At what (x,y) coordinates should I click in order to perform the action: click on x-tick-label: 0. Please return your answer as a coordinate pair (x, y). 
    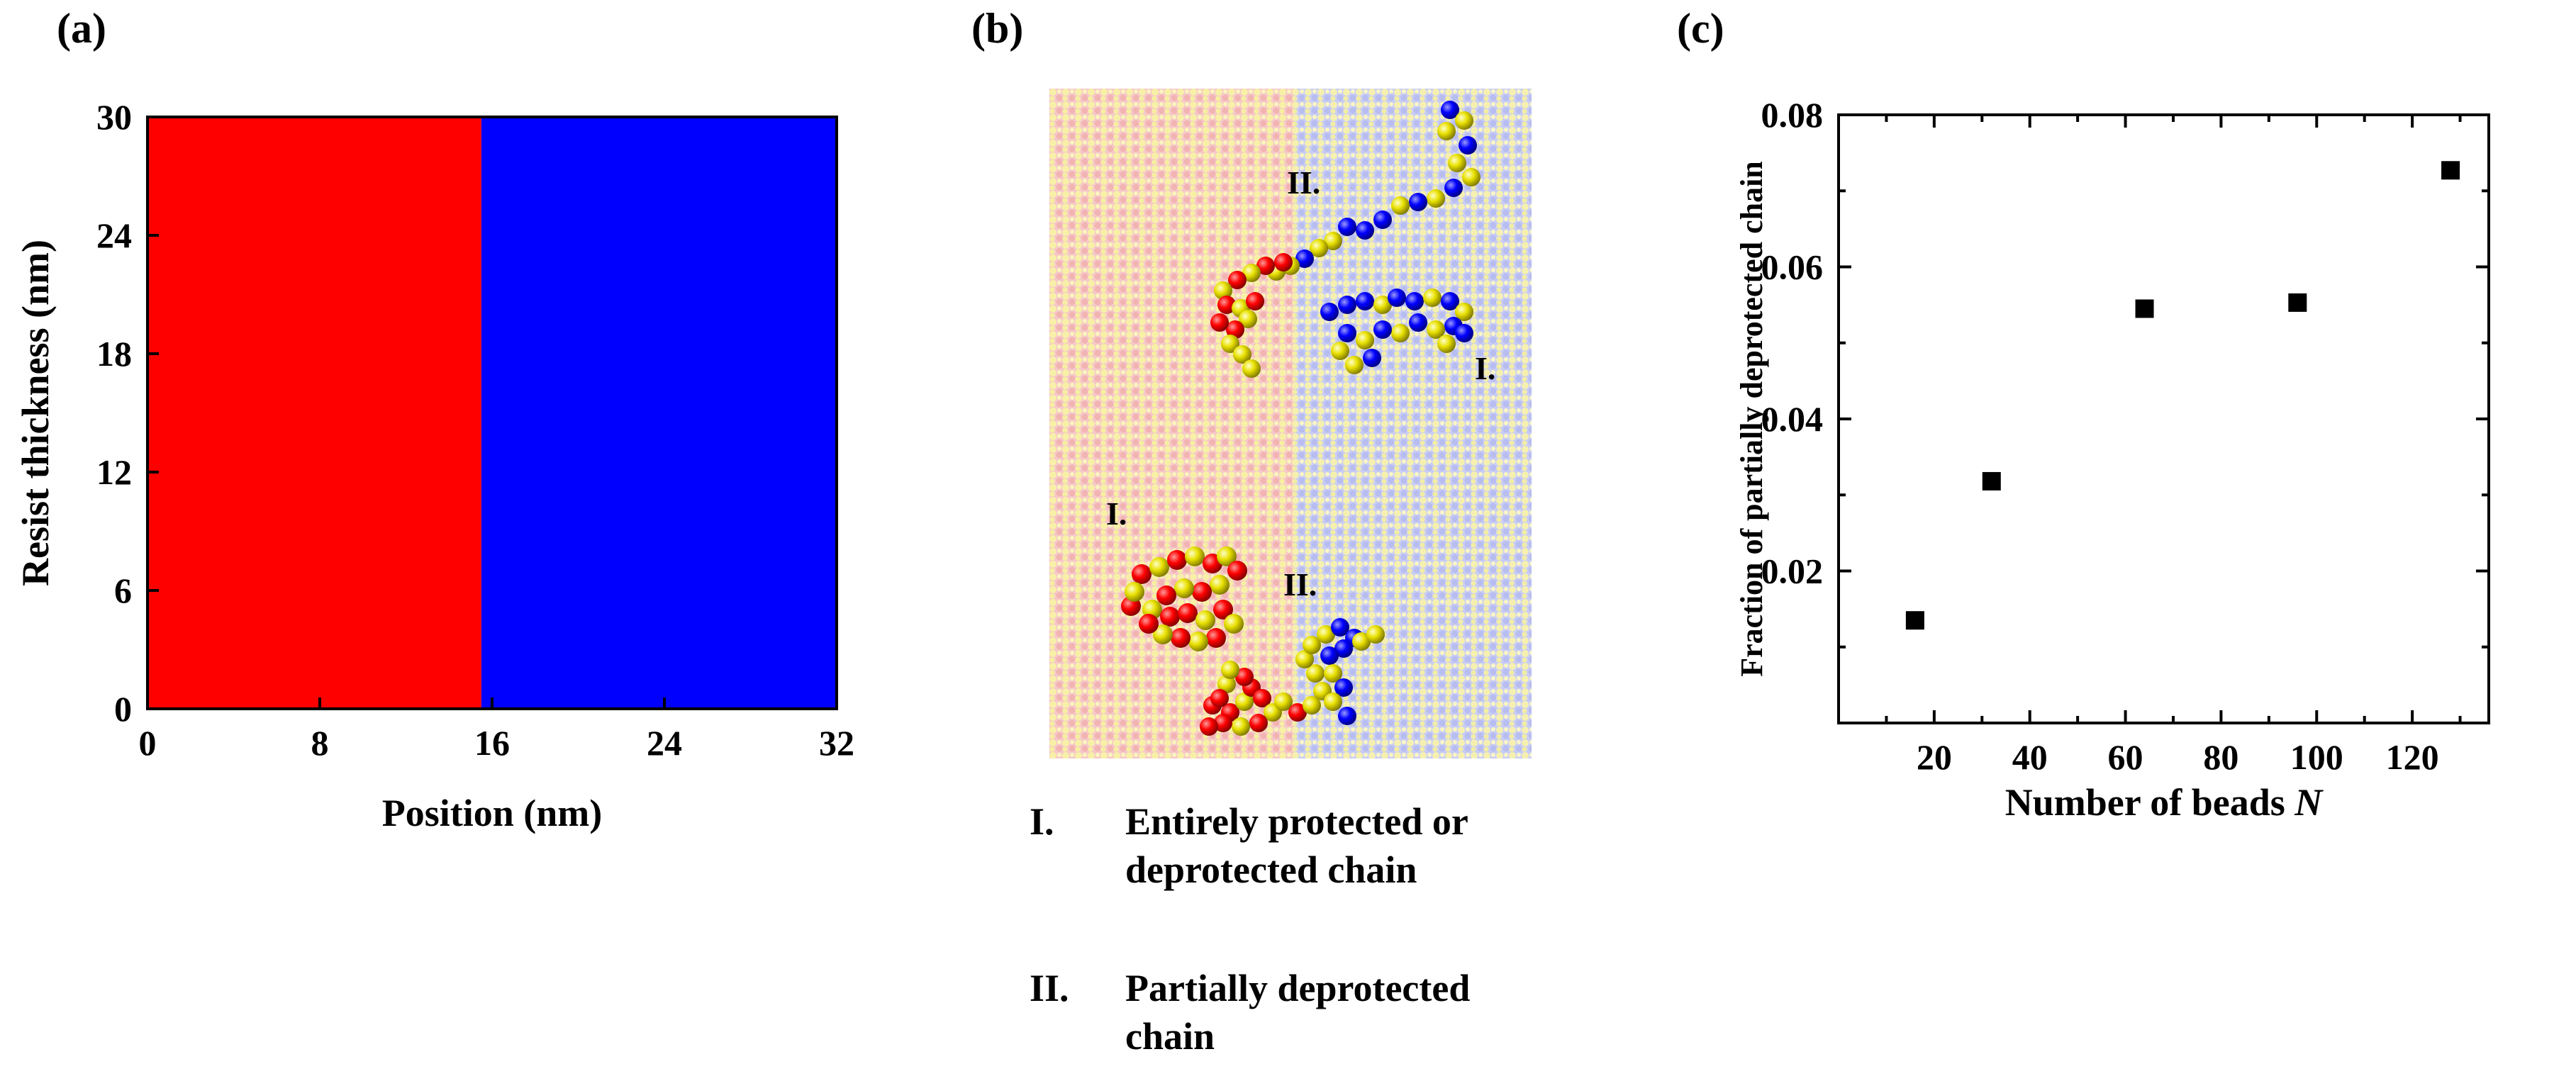
    Looking at the image, I should click on (148, 743).